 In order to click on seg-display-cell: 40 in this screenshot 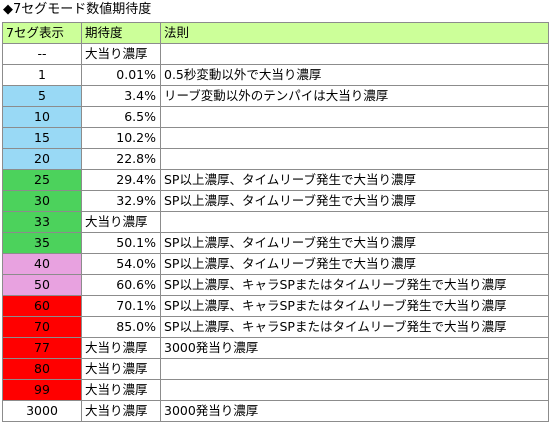, I will do `click(42, 264)`.